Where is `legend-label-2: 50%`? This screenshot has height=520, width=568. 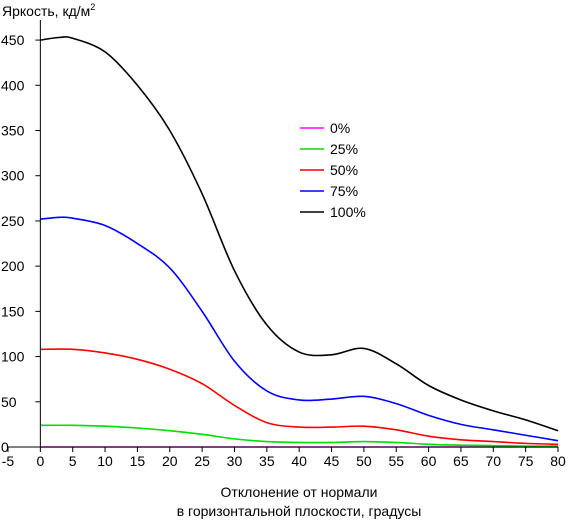 legend-label-2: 50% is located at coordinates (344, 170).